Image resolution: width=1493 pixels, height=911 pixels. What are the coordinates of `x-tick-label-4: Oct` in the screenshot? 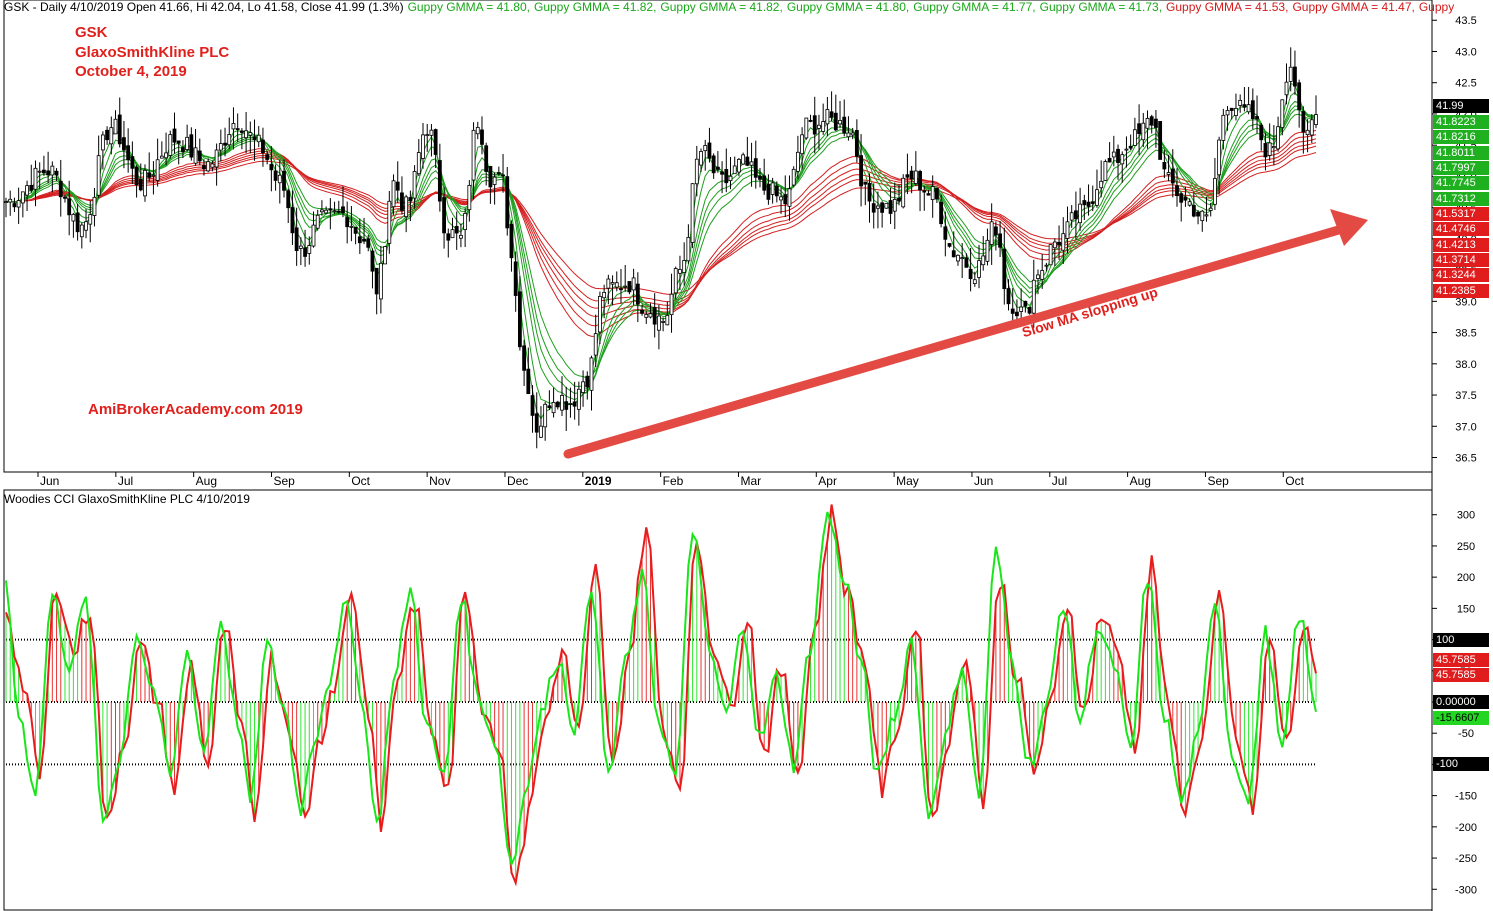 It's located at (360, 481).